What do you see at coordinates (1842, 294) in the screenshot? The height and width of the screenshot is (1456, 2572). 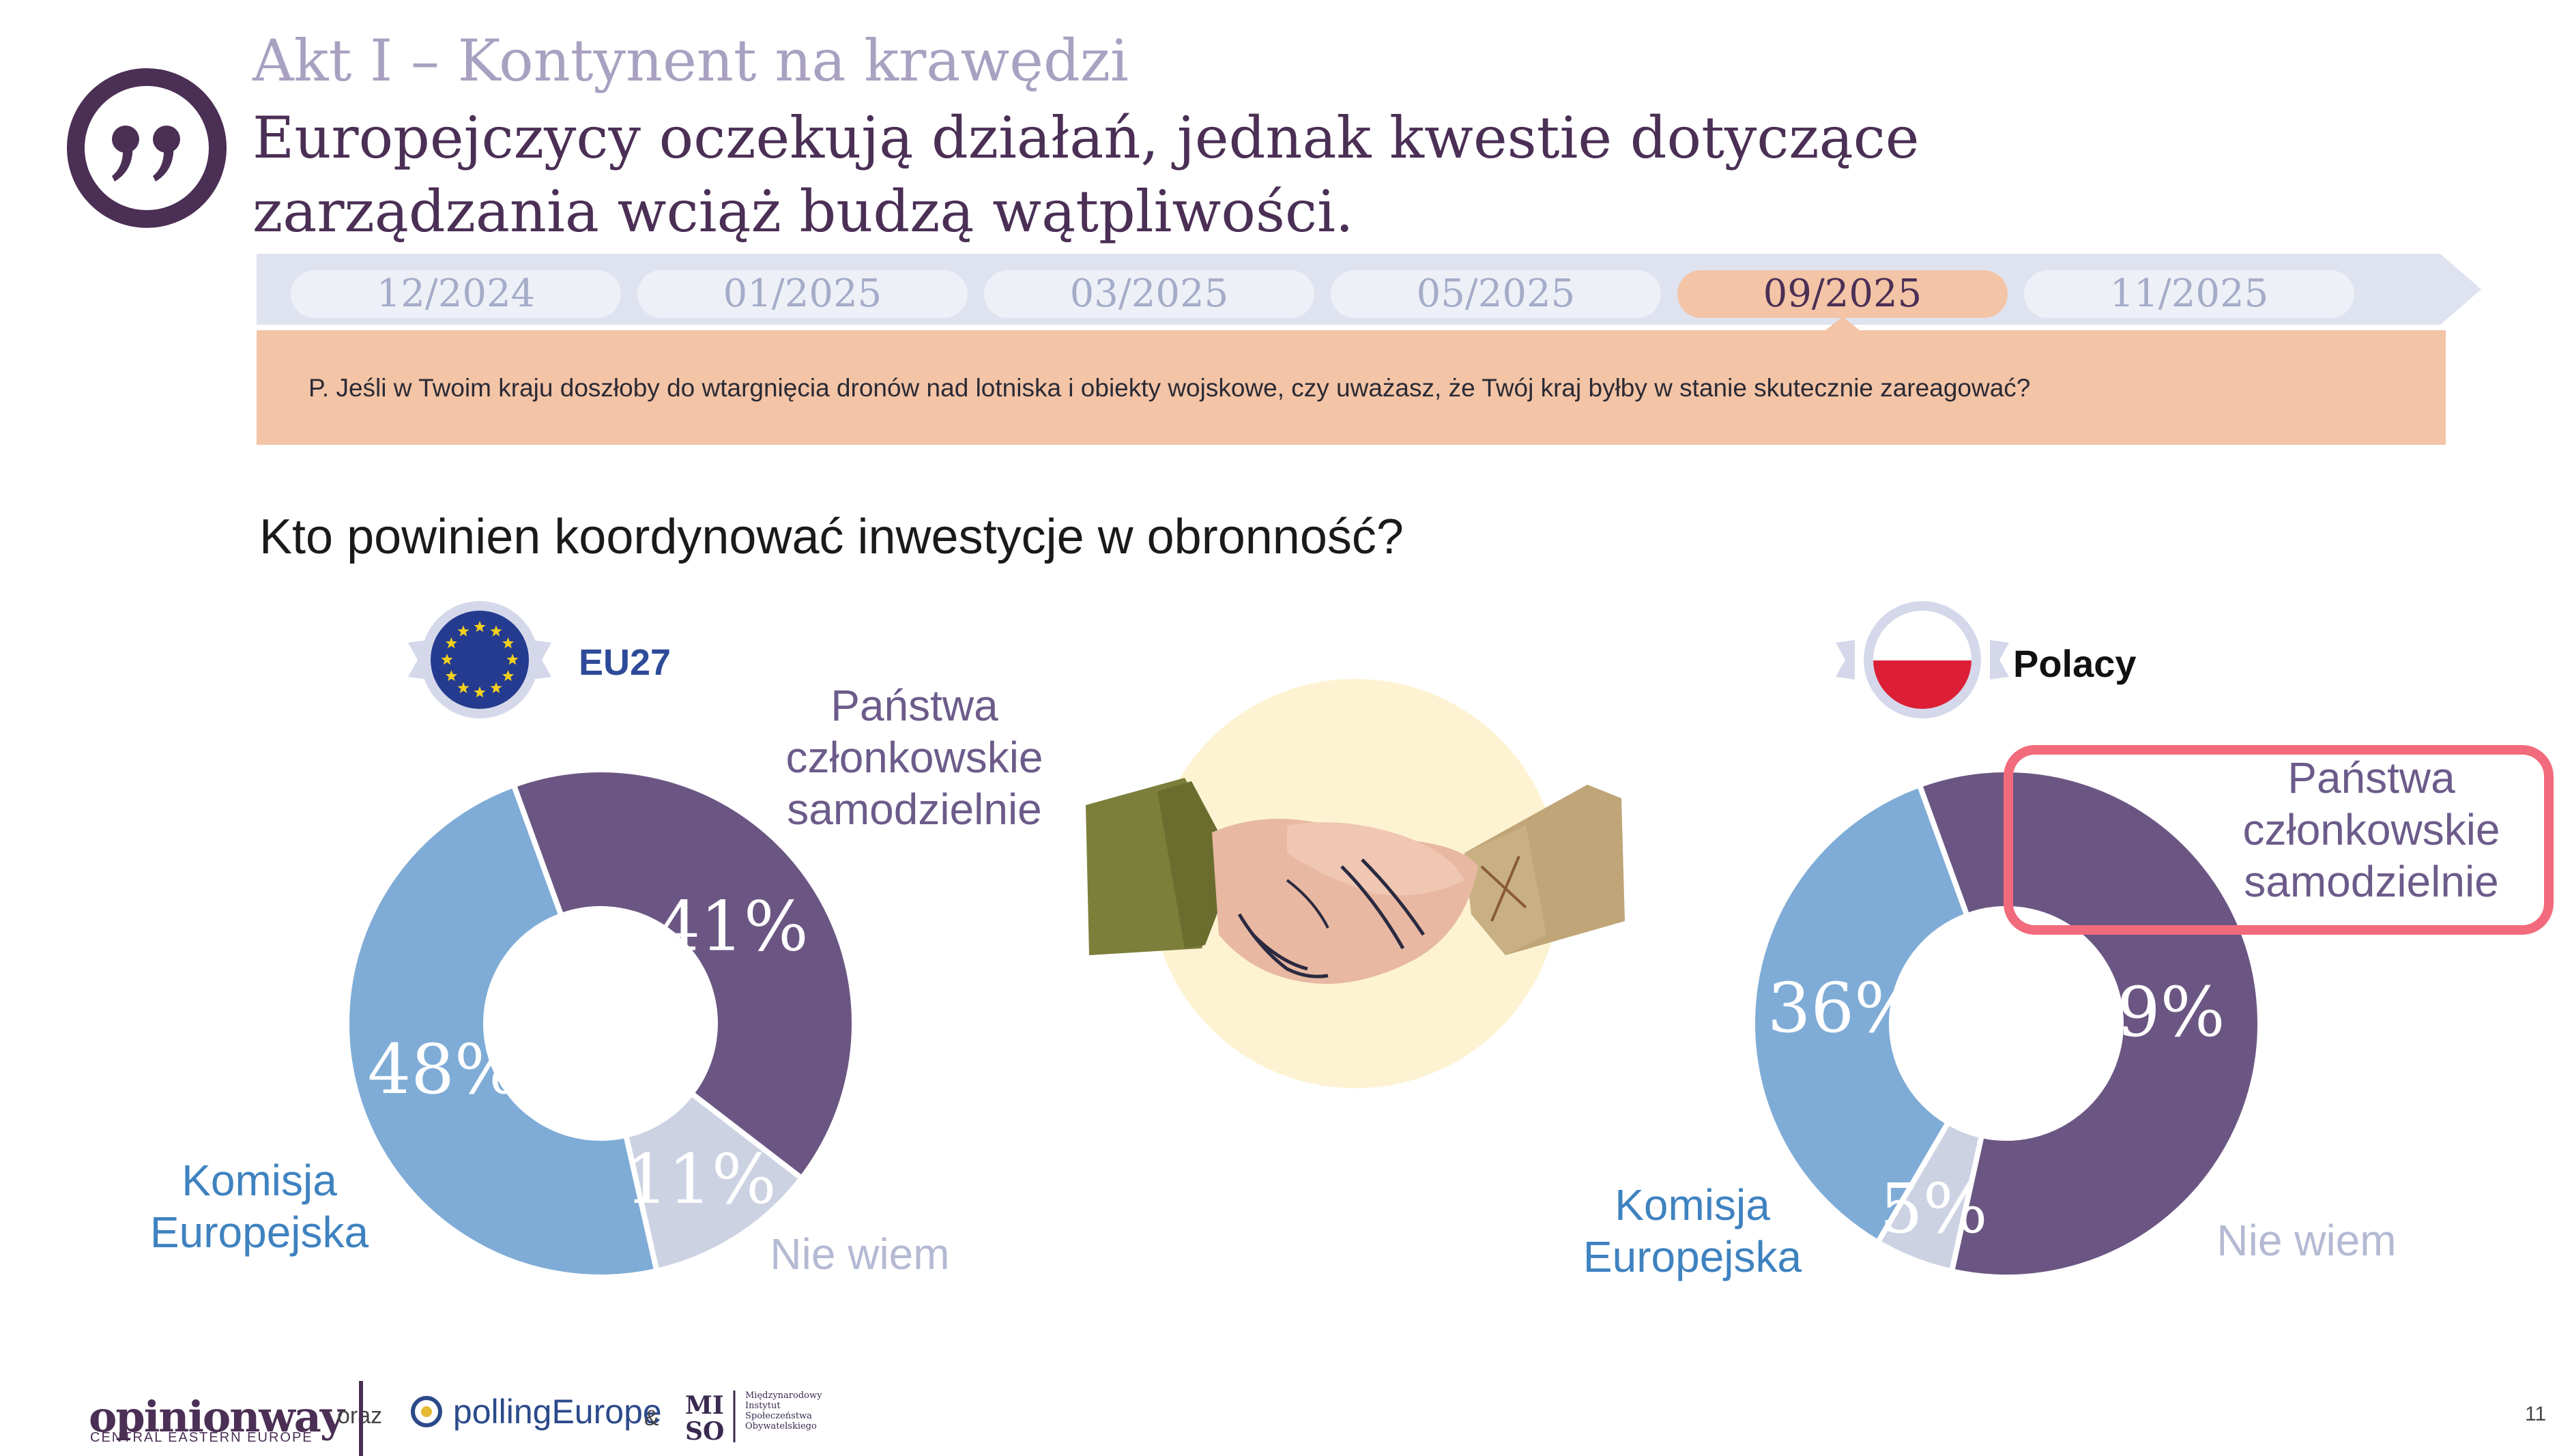 I see `timeline-item-09-2025: 09/2025` at bounding box center [1842, 294].